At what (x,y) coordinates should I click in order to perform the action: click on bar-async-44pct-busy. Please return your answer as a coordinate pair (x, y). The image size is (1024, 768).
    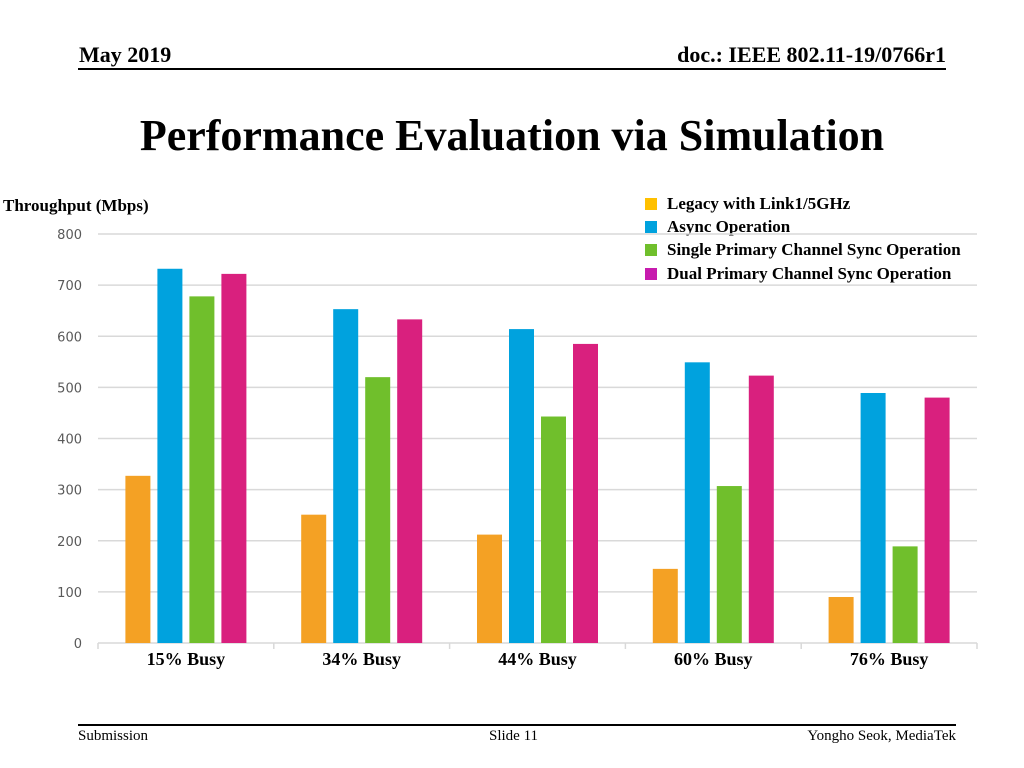
    Looking at the image, I should click on (521, 486).